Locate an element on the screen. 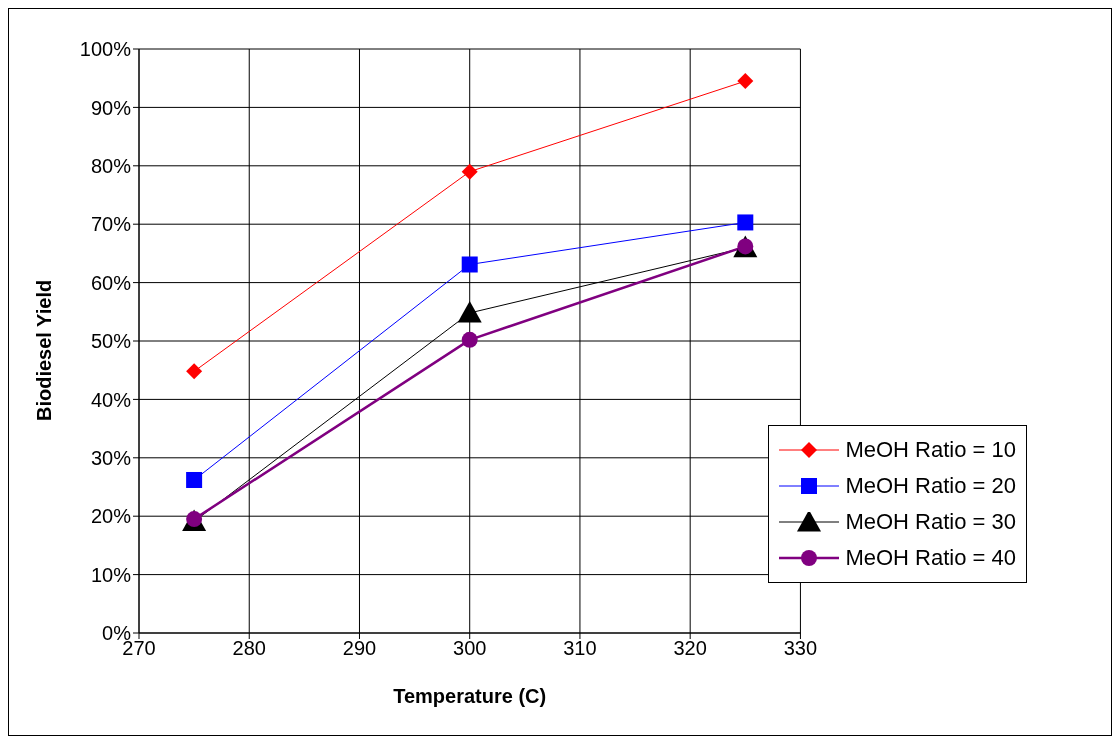  y-axis-title: Biodiesel Yield is located at coordinates (44, 350).